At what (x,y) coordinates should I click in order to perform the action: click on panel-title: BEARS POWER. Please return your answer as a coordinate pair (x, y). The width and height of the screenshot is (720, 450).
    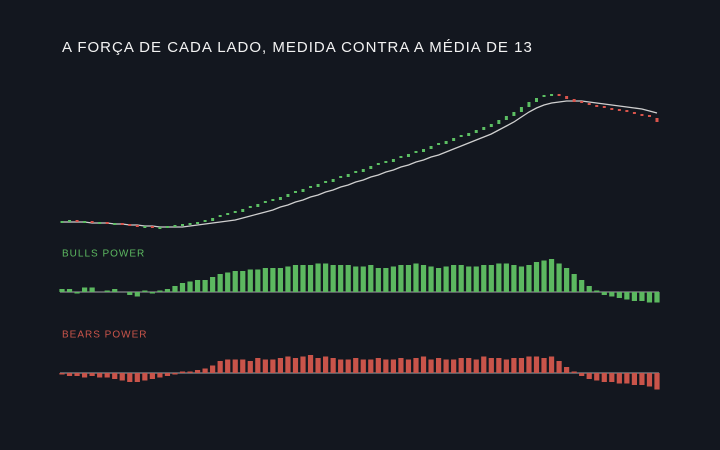
    Looking at the image, I should click on (104, 335).